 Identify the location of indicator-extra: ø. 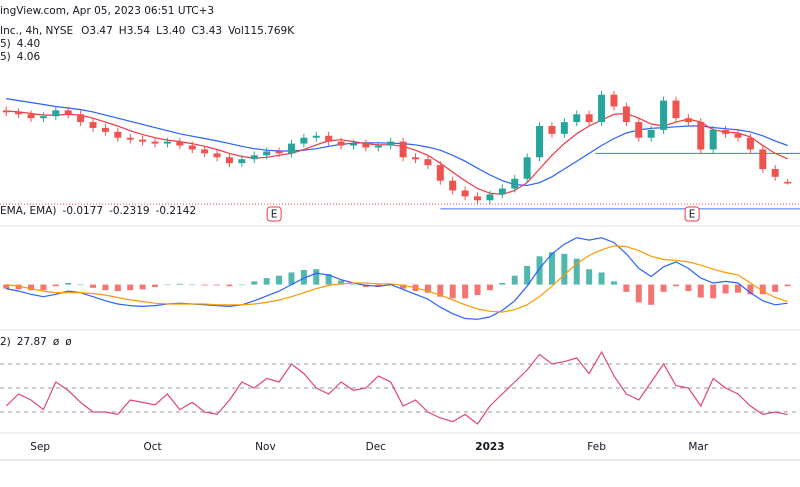
(68, 342).